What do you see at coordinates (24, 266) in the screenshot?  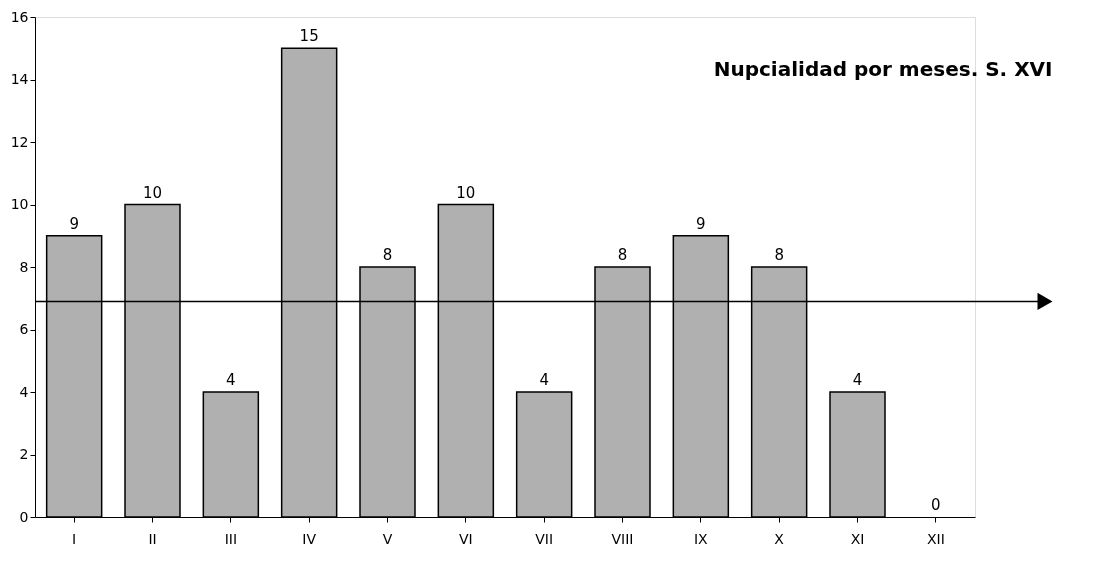 I see `y-tick-label: 8` at bounding box center [24, 266].